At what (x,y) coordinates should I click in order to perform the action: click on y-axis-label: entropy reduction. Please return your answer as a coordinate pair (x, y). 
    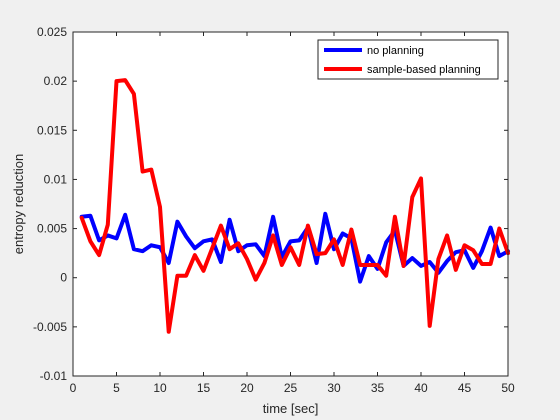
    Looking at the image, I should click on (18, 204).